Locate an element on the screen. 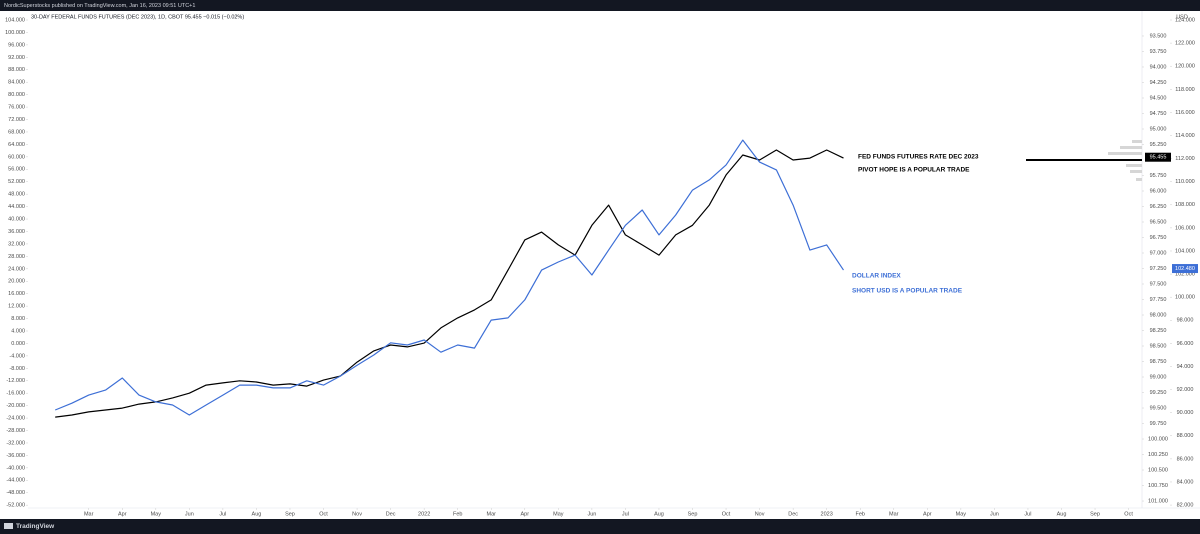  footer-bar is located at coordinates (600, 526).